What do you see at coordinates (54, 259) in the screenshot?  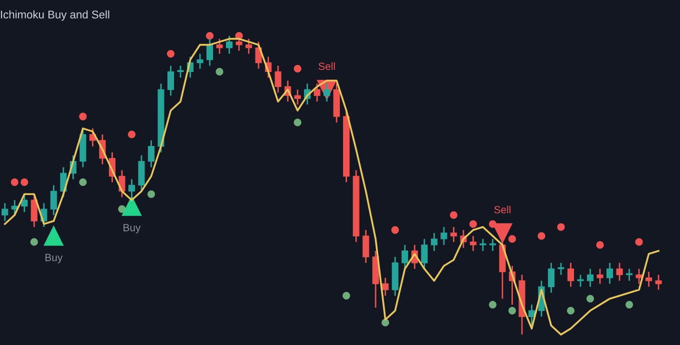 I see `series-label: Buy` at bounding box center [54, 259].